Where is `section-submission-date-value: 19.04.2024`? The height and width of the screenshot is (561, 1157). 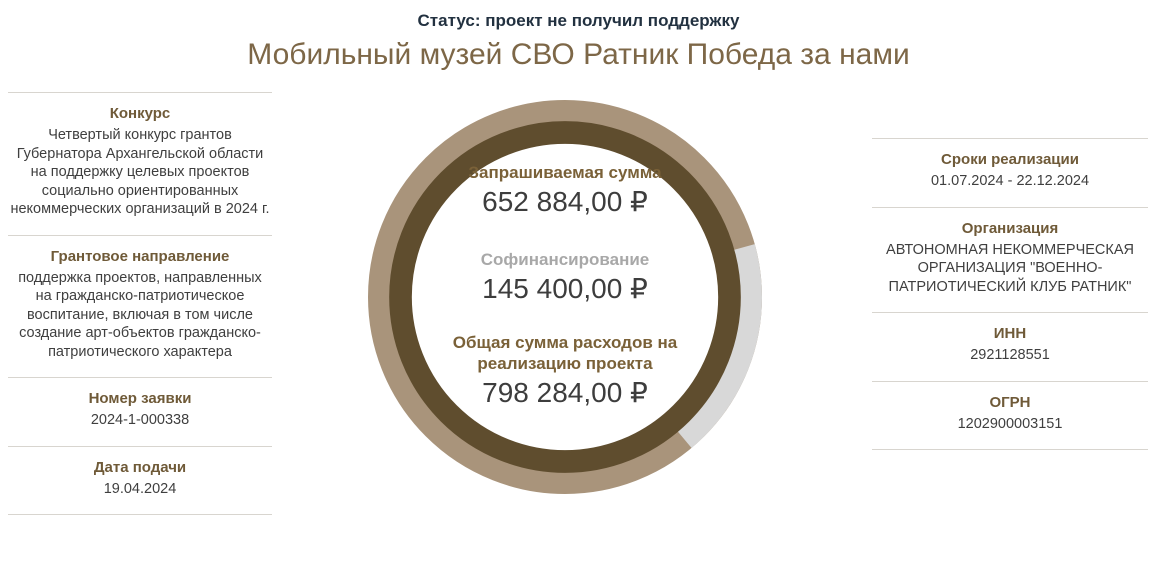 section-submission-date-value: 19.04.2024 is located at coordinates (140, 488).